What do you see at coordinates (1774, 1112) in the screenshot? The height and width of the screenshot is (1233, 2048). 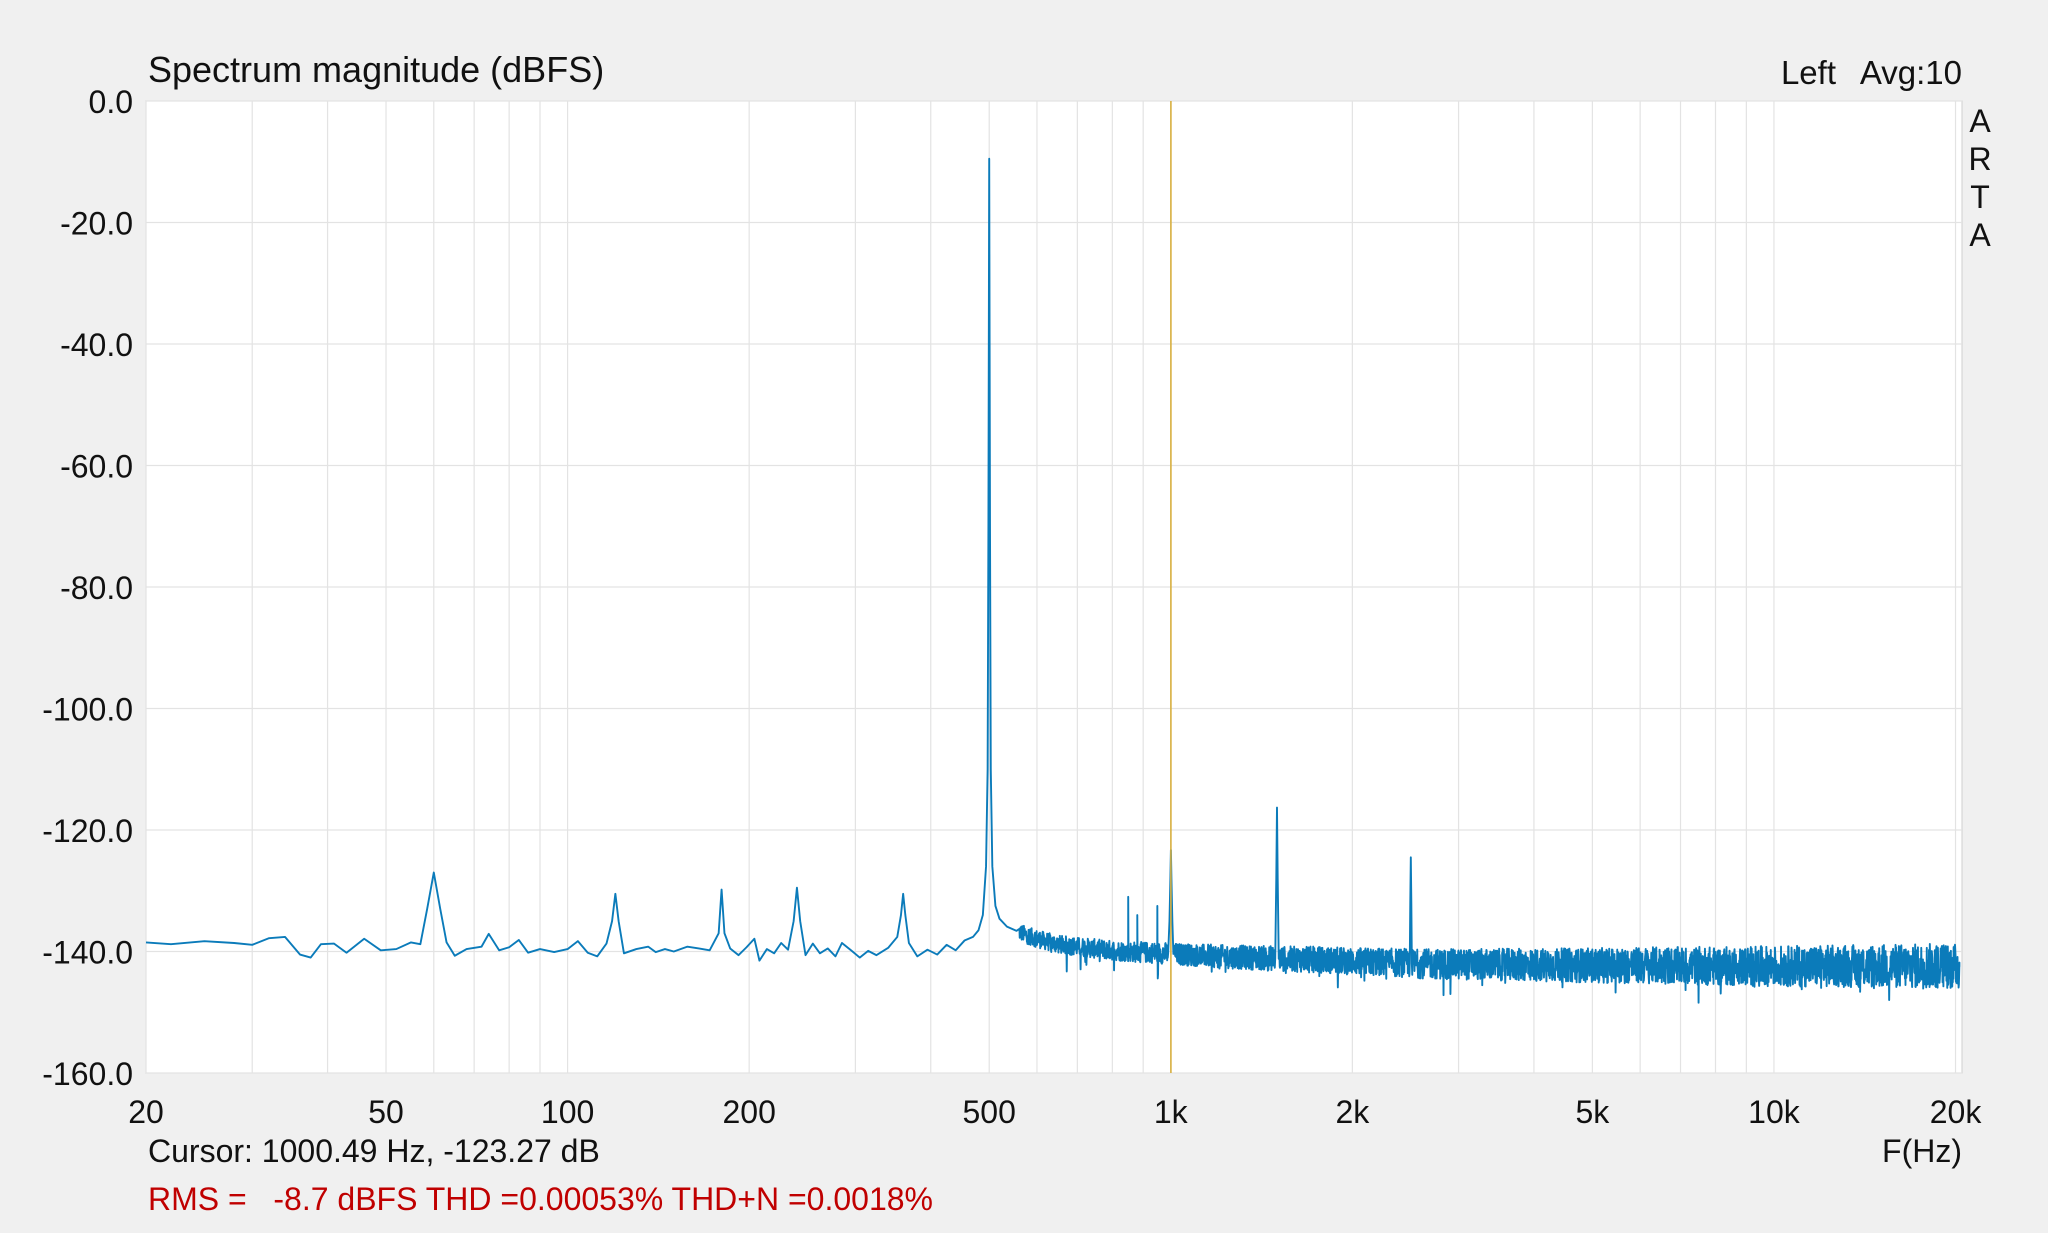 I see `x-tick-label: 10k` at bounding box center [1774, 1112].